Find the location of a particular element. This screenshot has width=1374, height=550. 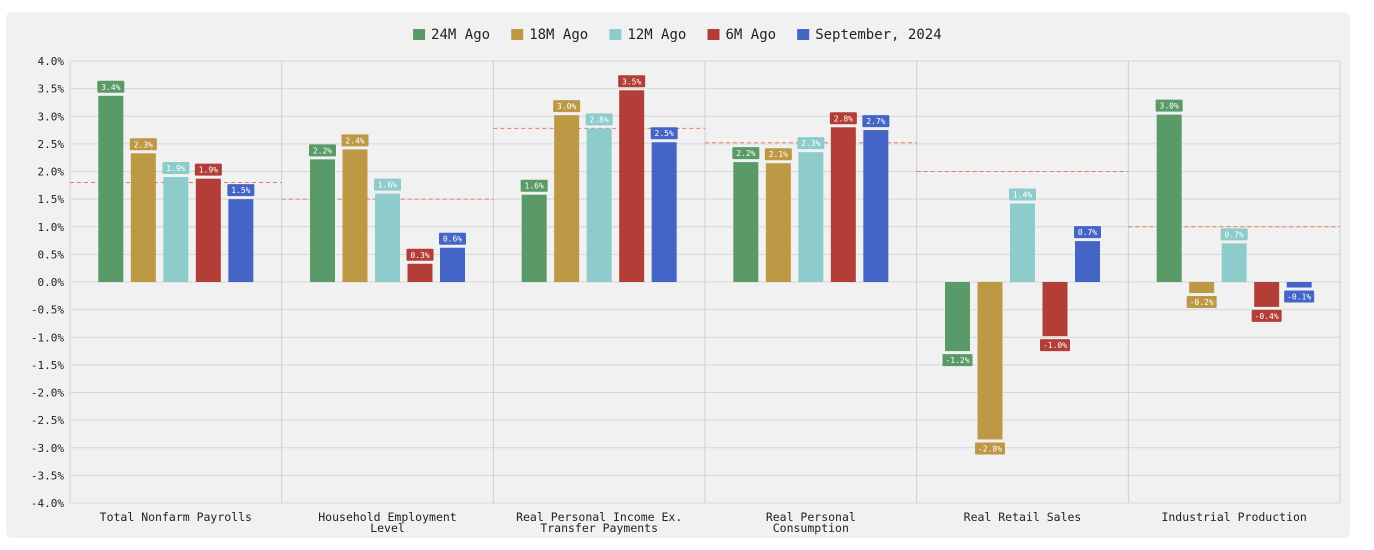

data-label: 2.5% is located at coordinates (664, 133).